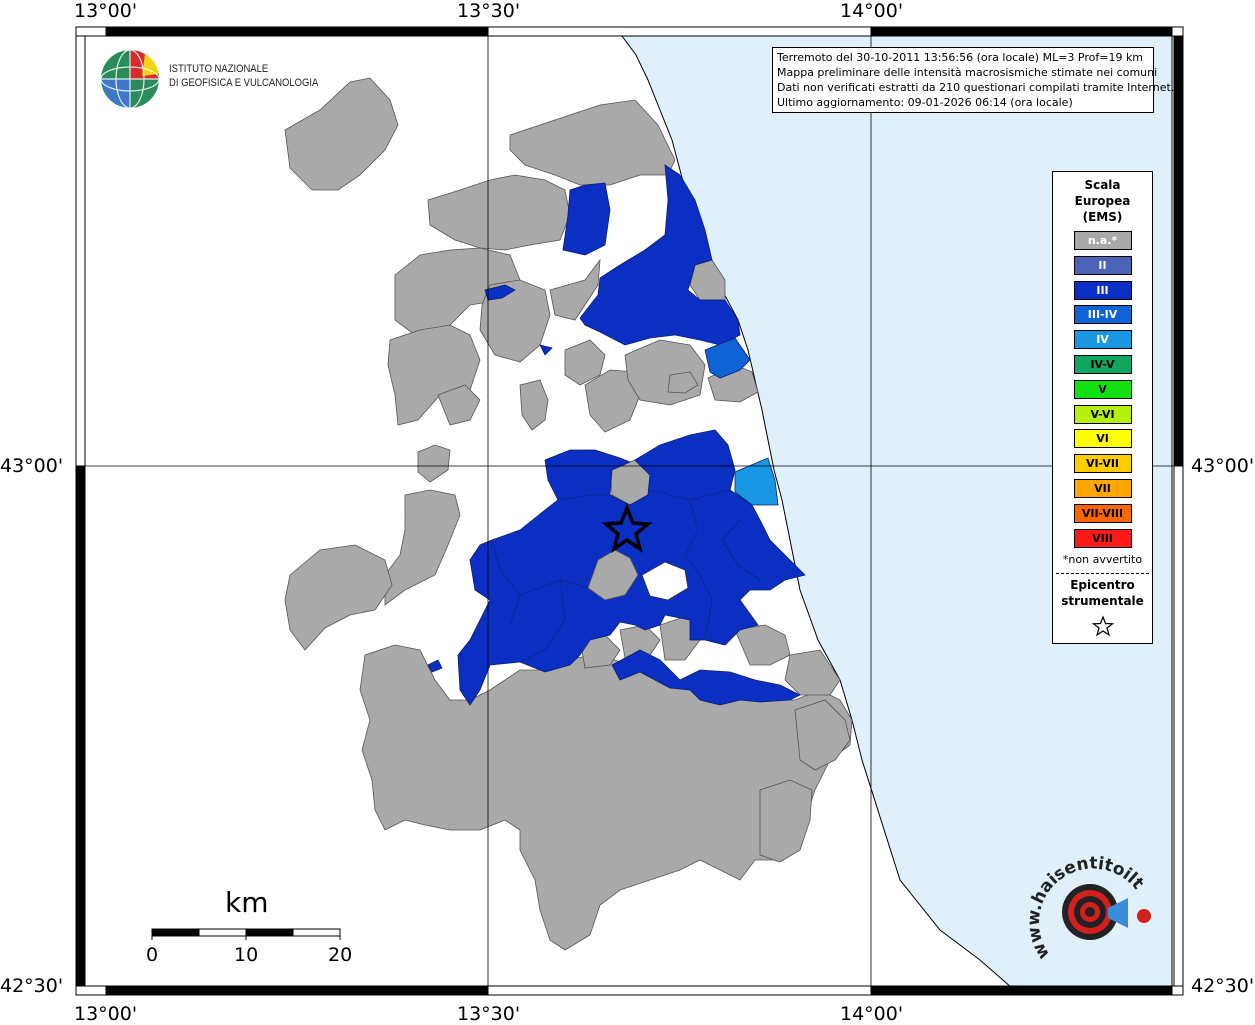 Image resolution: width=1255 pixels, height=1025 pixels. Describe the element at coordinates (1102, 364) in the screenshot. I see `legend-swatch: IV-V` at that location.